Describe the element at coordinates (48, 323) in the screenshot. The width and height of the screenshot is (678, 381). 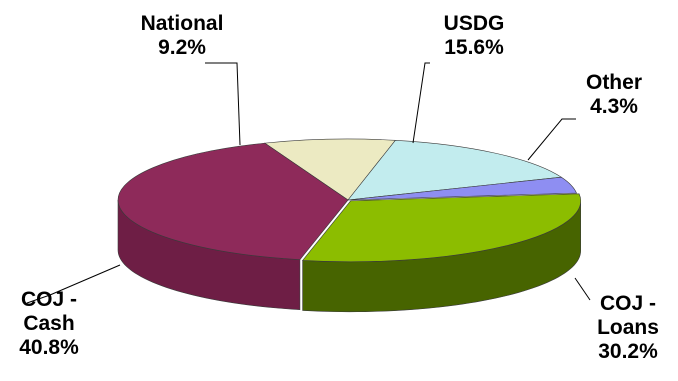
I see `slice-label-coj-cash: Cash` at that location.